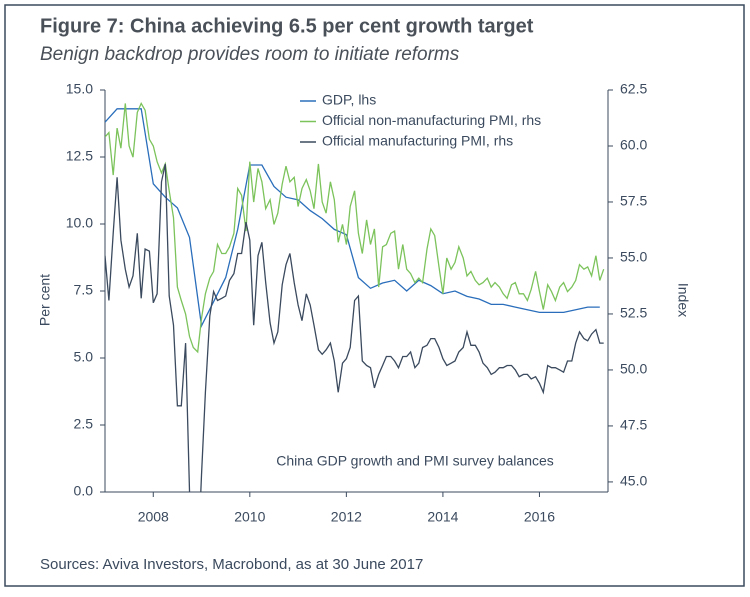 The image size is (750, 597). Describe the element at coordinates (539, 517) in the screenshot. I see `x-tick-label: 2016` at that location.